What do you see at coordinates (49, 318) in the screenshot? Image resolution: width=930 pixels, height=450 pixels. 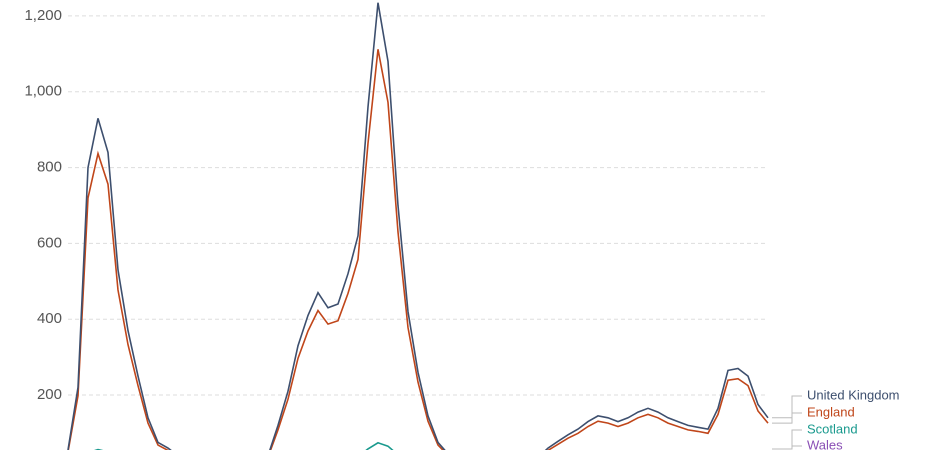 I see `y-tick-label: 400` at bounding box center [49, 318].